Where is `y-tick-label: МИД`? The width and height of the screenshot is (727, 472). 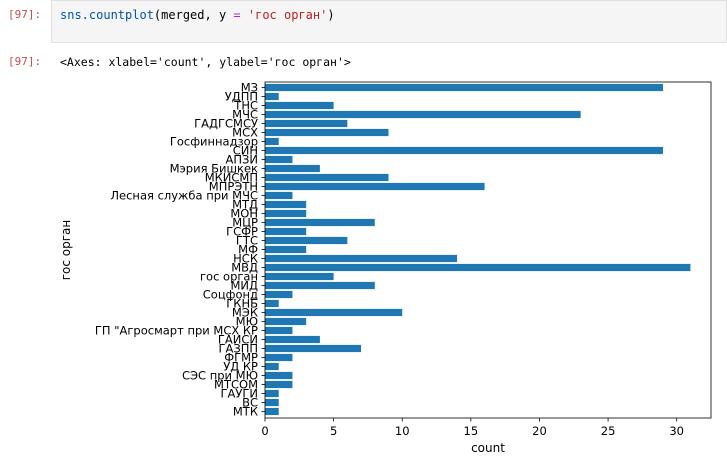 y-tick-label: МИД is located at coordinates (244, 286).